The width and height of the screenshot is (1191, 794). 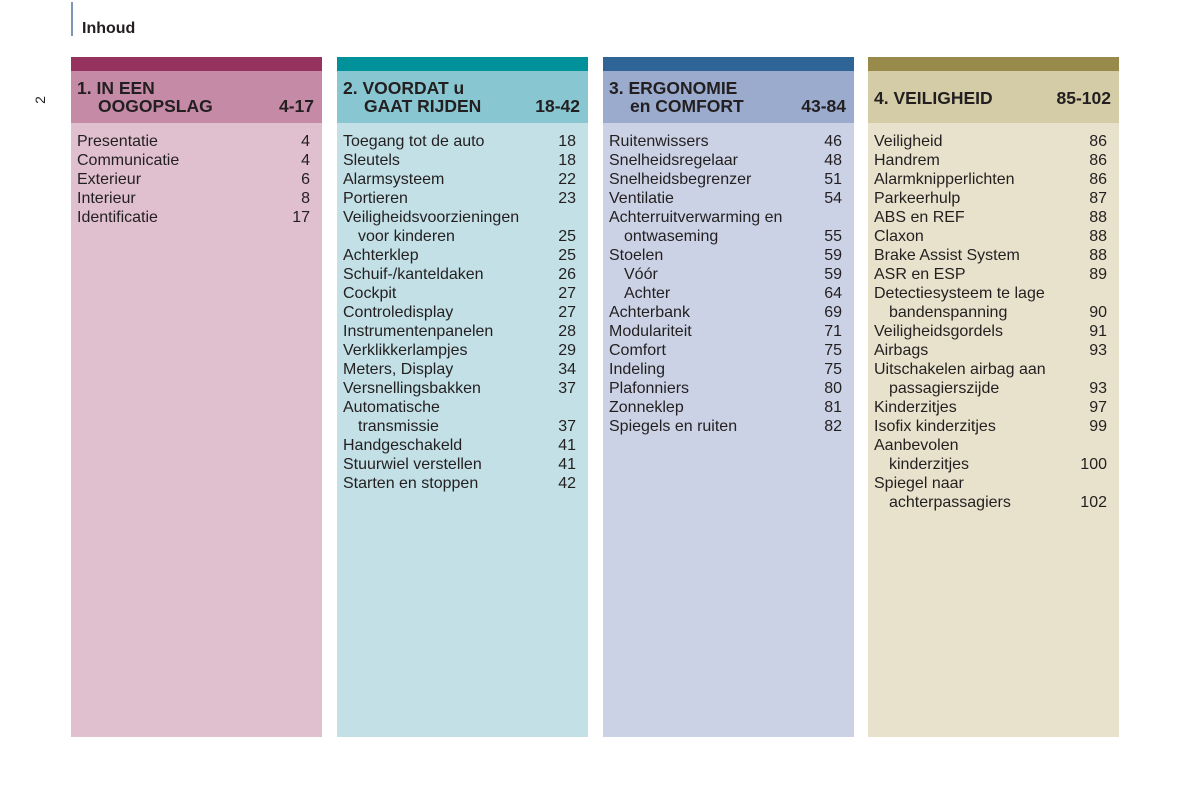 What do you see at coordinates (728, 293) in the screenshot?
I see `toc-entry: Achter 64` at bounding box center [728, 293].